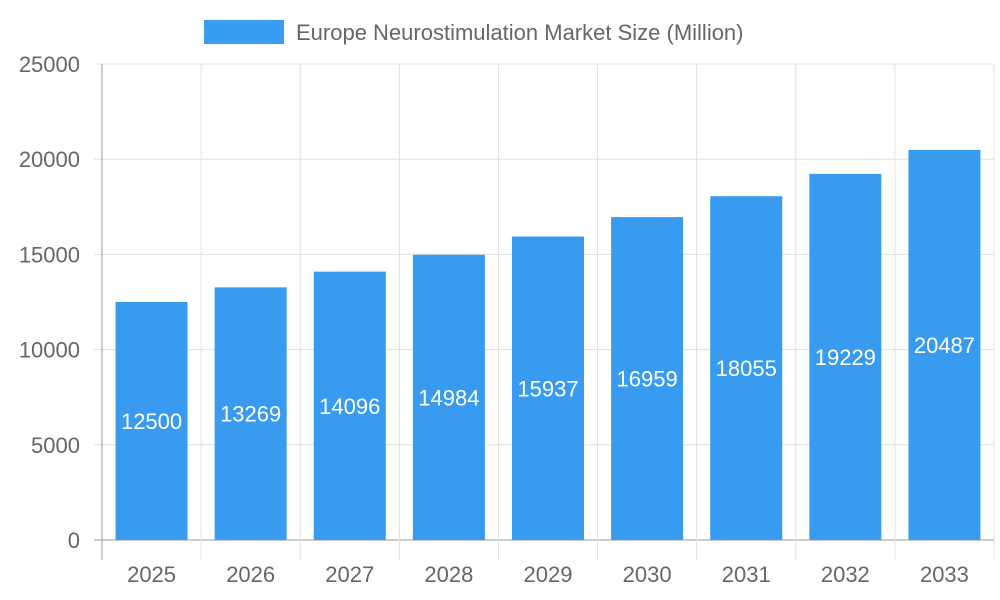 The image size is (1000, 600). Describe the element at coordinates (151, 574) in the screenshot. I see `x-tick-label: 2025` at that location.